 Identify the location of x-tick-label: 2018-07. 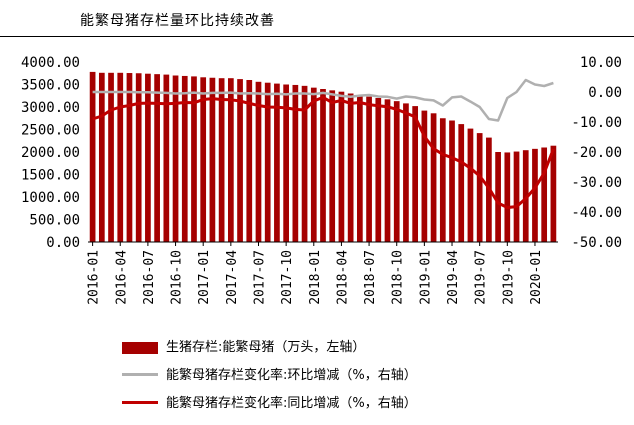
(370, 277).